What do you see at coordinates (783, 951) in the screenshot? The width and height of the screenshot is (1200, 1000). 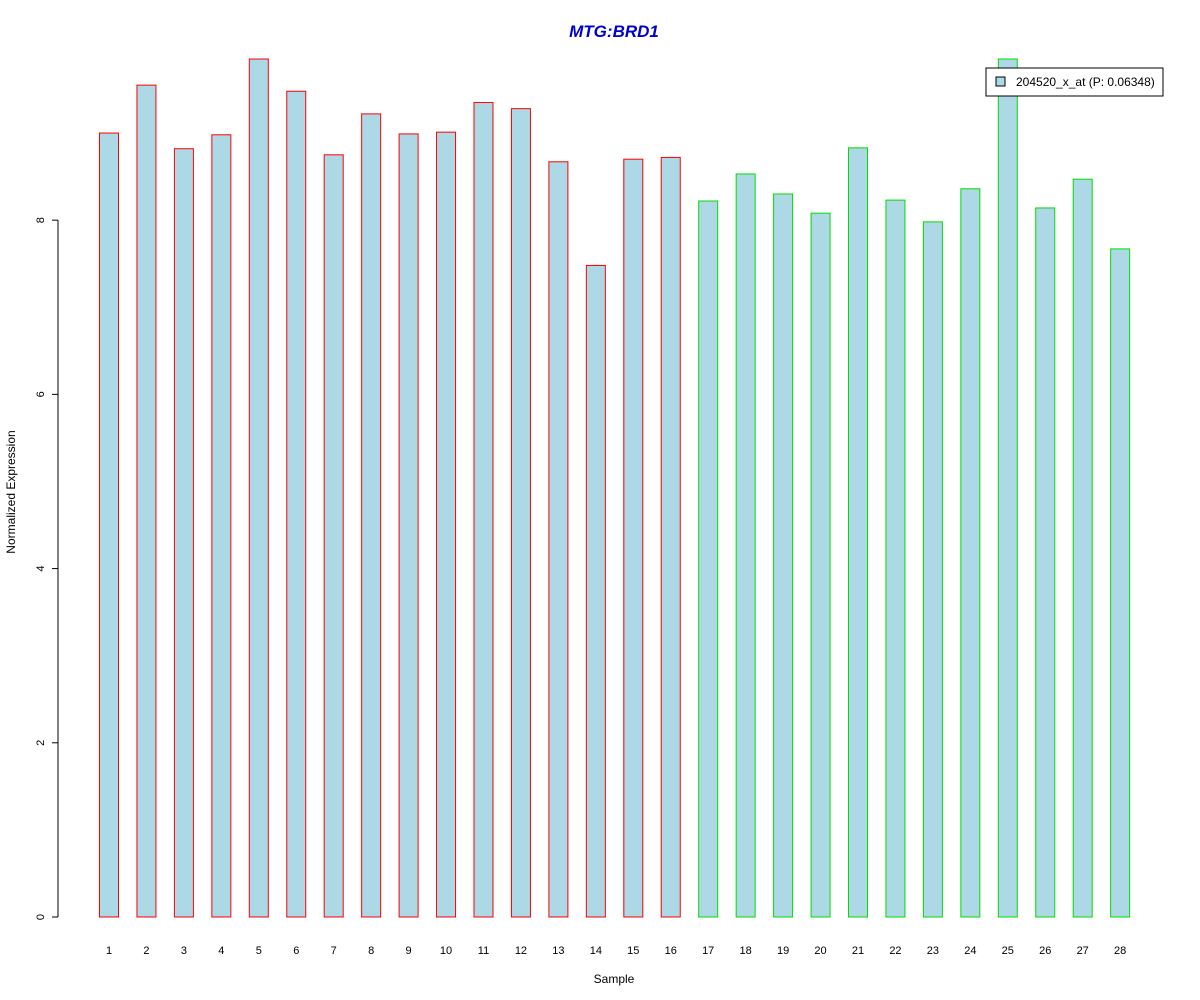 I see `x-tick-label: 19` at bounding box center [783, 951].